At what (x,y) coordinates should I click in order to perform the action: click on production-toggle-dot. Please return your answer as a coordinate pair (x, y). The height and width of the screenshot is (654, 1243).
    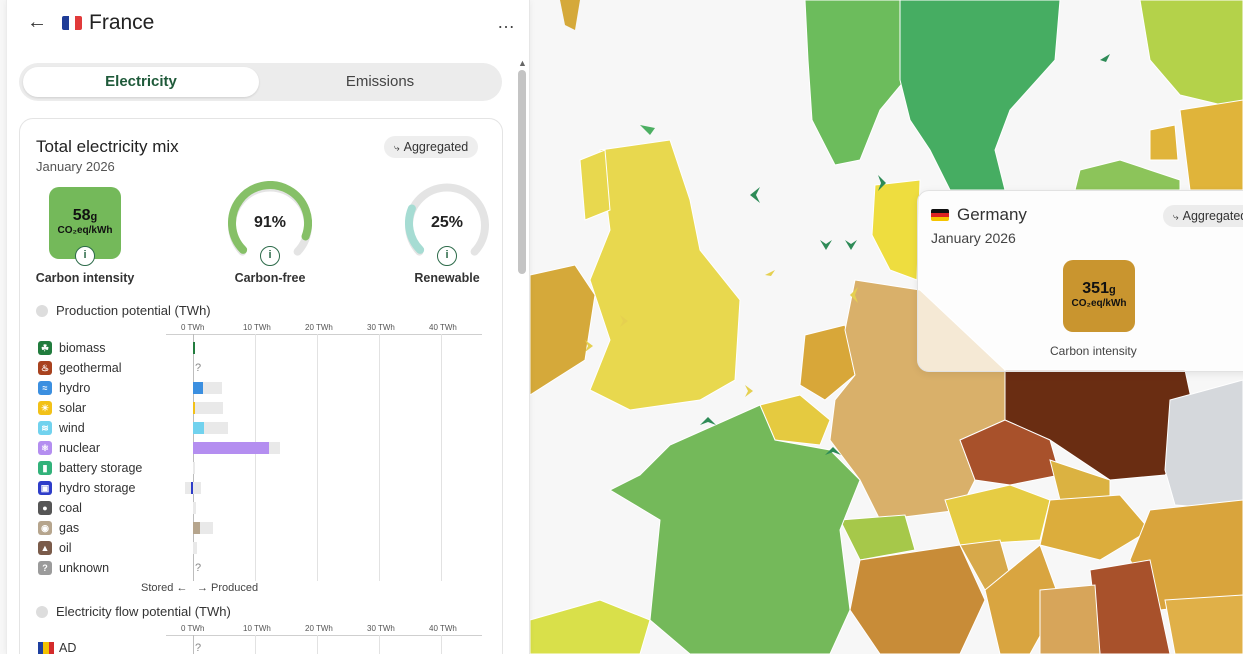
    Looking at the image, I should click on (42, 311).